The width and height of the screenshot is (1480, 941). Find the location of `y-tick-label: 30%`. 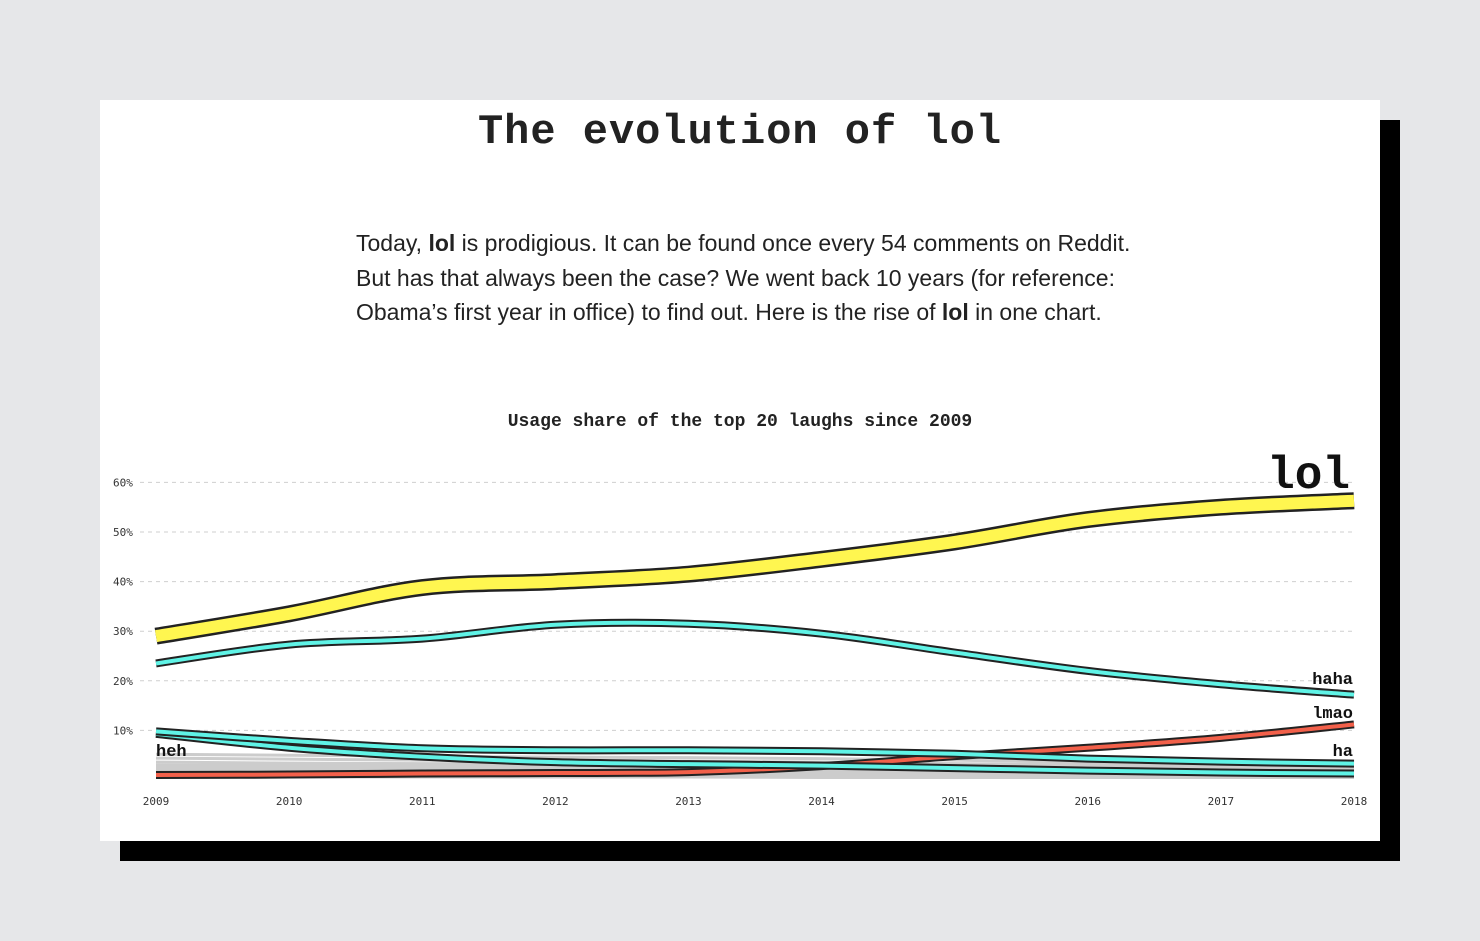

y-tick-label: 30% is located at coordinates (123, 631).